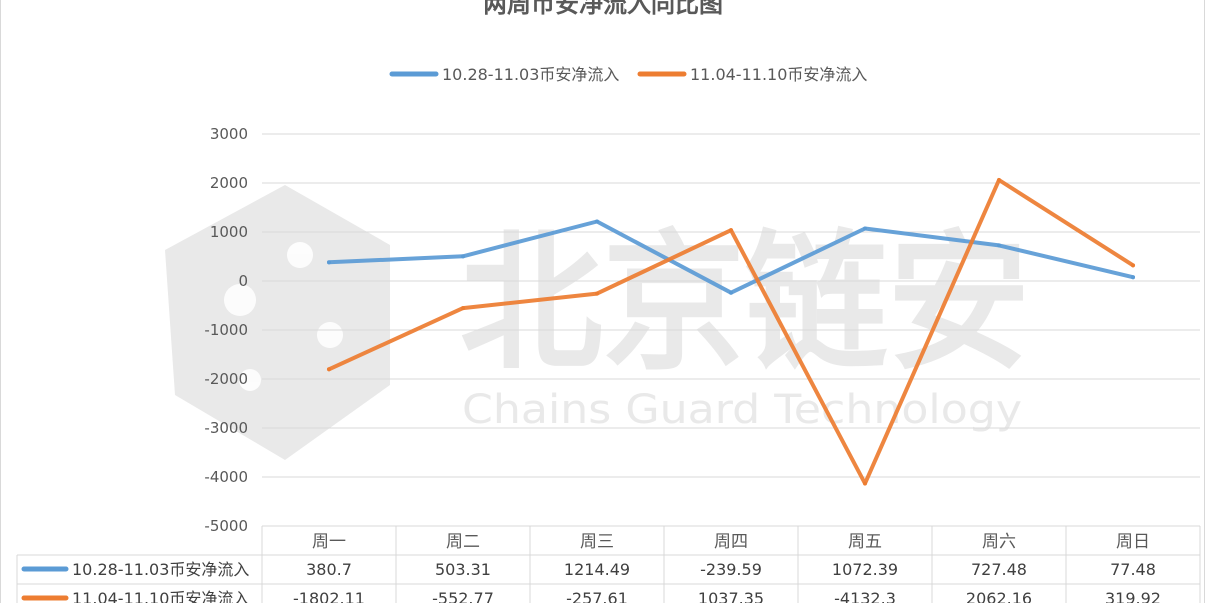 Image resolution: width=1205 pixels, height=603 pixels. Describe the element at coordinates (463, 542) in the screenshot. I see `x-category-label: 周二` at that location.